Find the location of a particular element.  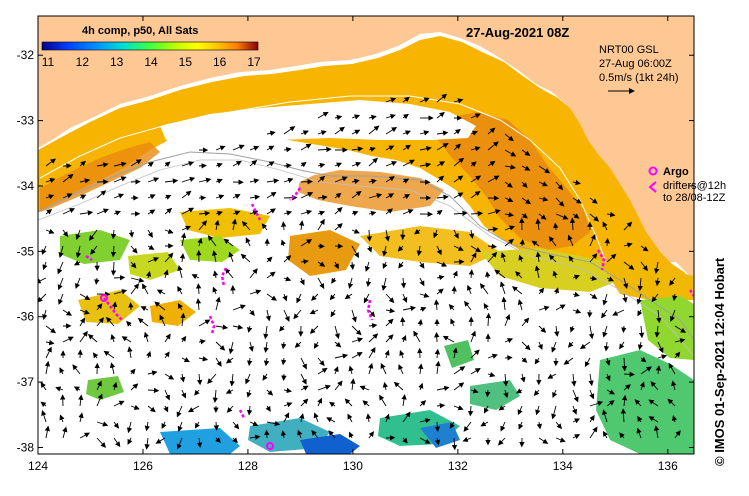

lat-label: -37 is located at coordinates (26, 382).